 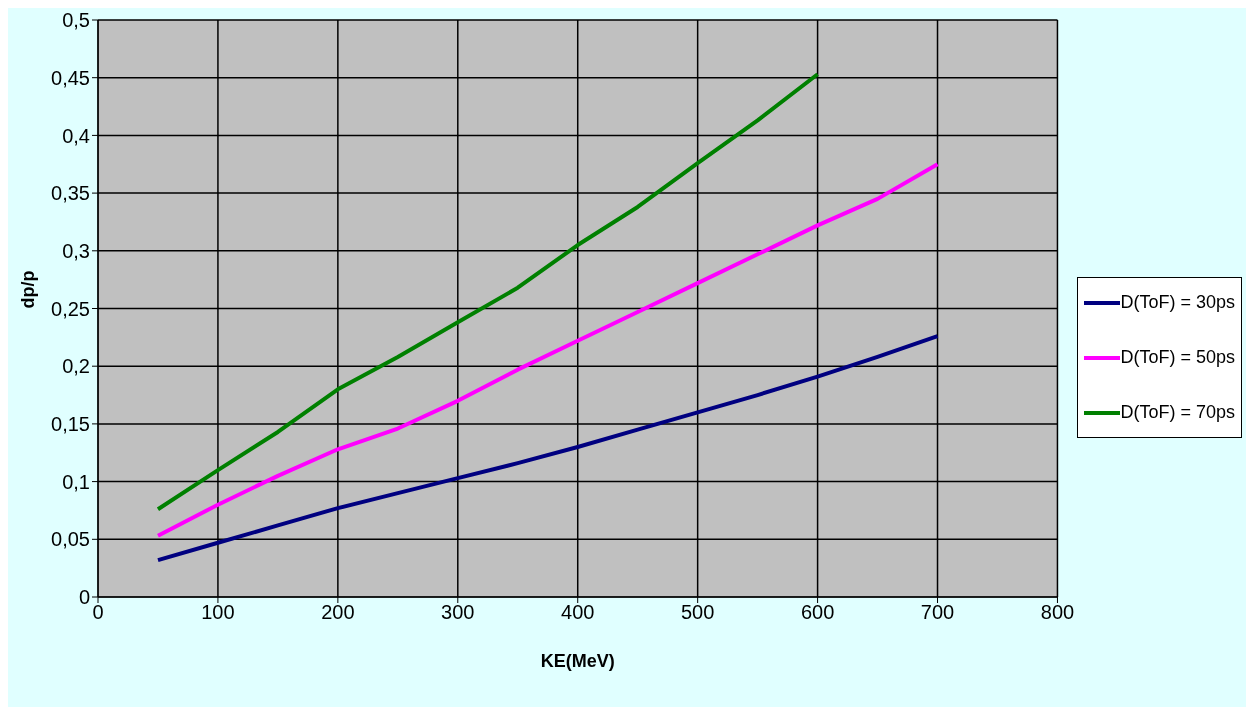 I want to click on y-axis-title: dp/p, so click(x=28, y=289).